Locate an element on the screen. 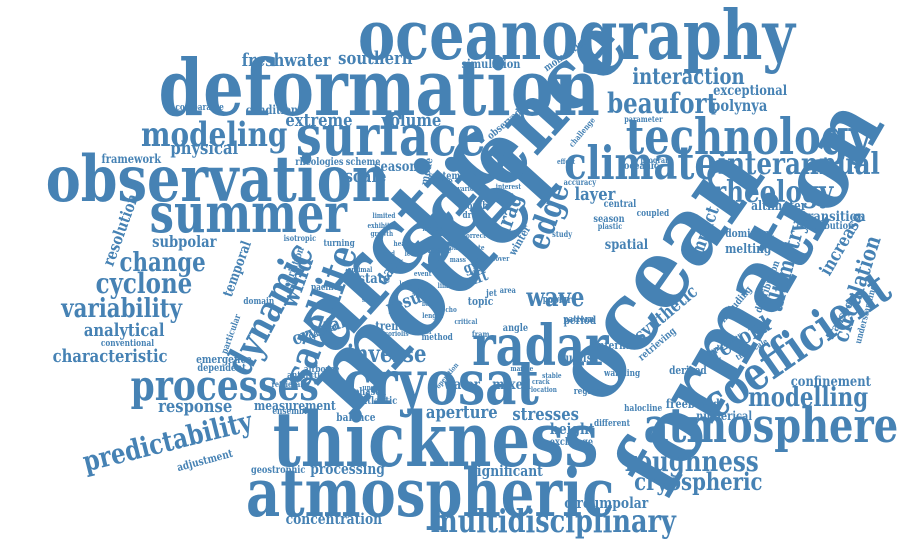 This screenshot has width=900, height=549. cloud-word-time: time is located at coordinates (443, 182).